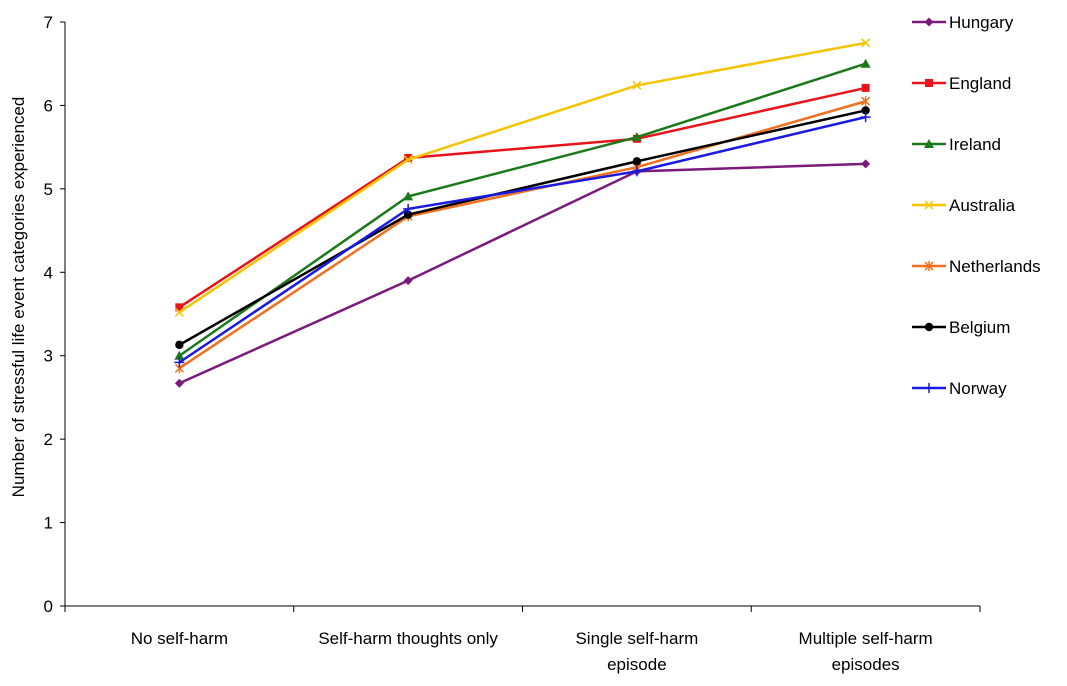 This screenshot has width=1067, height=686. Describe the element at coordinates (995, 266) in the screenshot. I see `legend-label: Netherlands` at that location.